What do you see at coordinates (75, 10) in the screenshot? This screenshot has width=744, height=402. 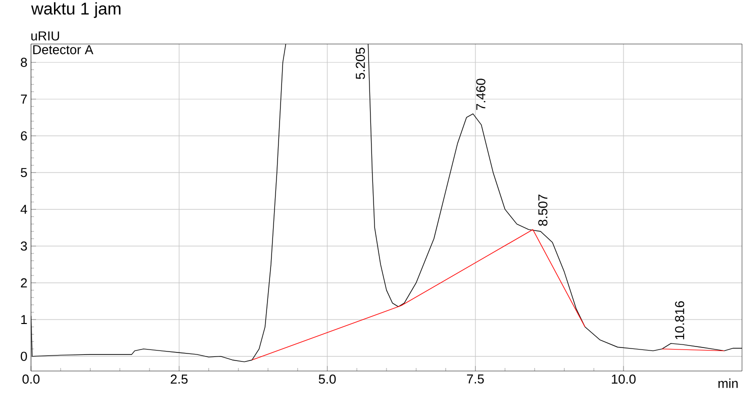 I see `chart-title: waktu 1 jam` at bounding box center [75, 10].